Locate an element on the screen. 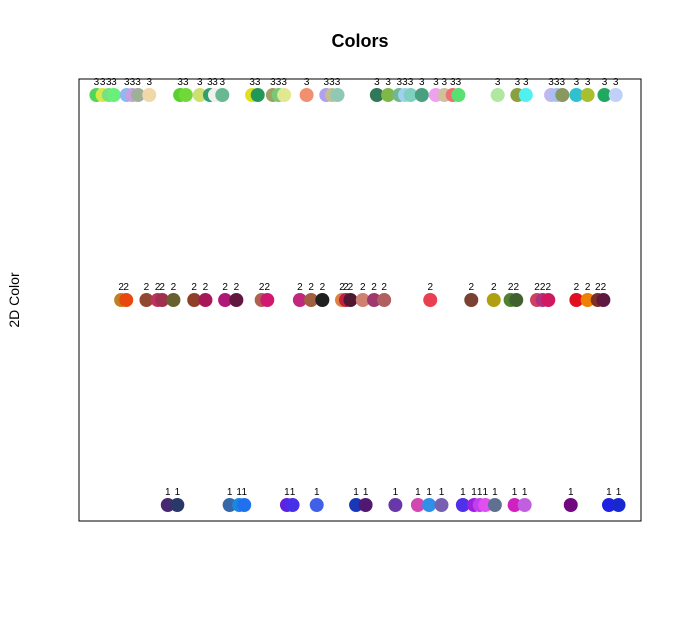 This screenshot has width=682, height=620. data-label-3-12: 3 is located at coordinates (215, 82).